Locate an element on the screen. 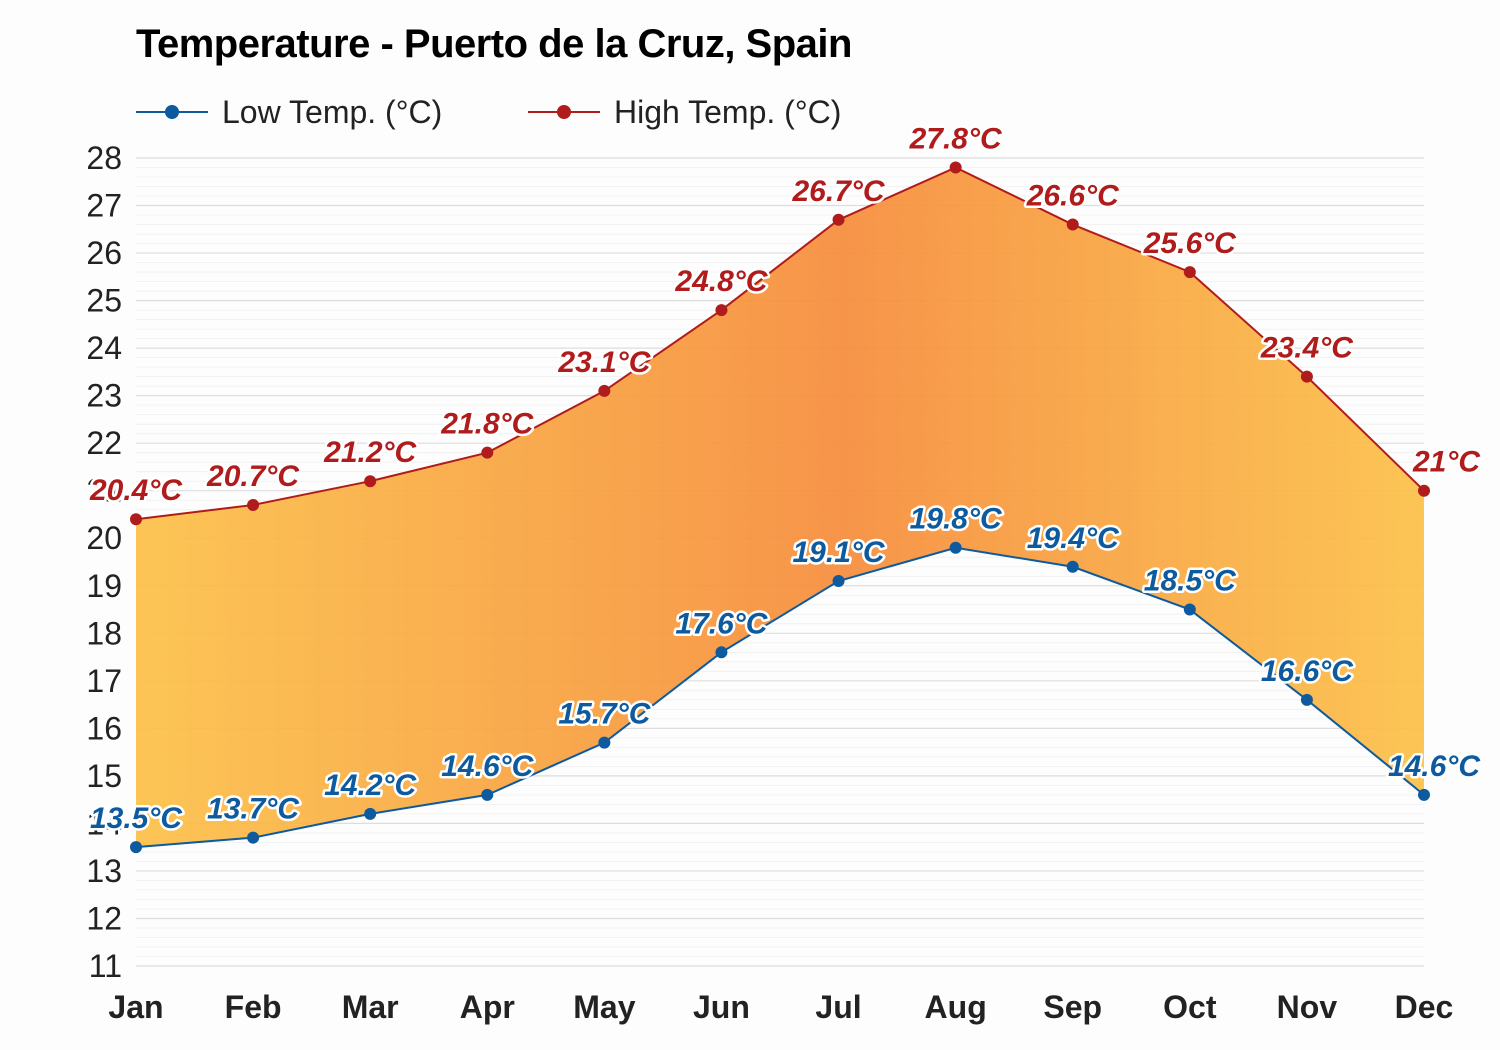 Image resolution: width=1500 pixels, height=1050 pixels. y-tick-label: 18 is located at coordinates (104, 633).